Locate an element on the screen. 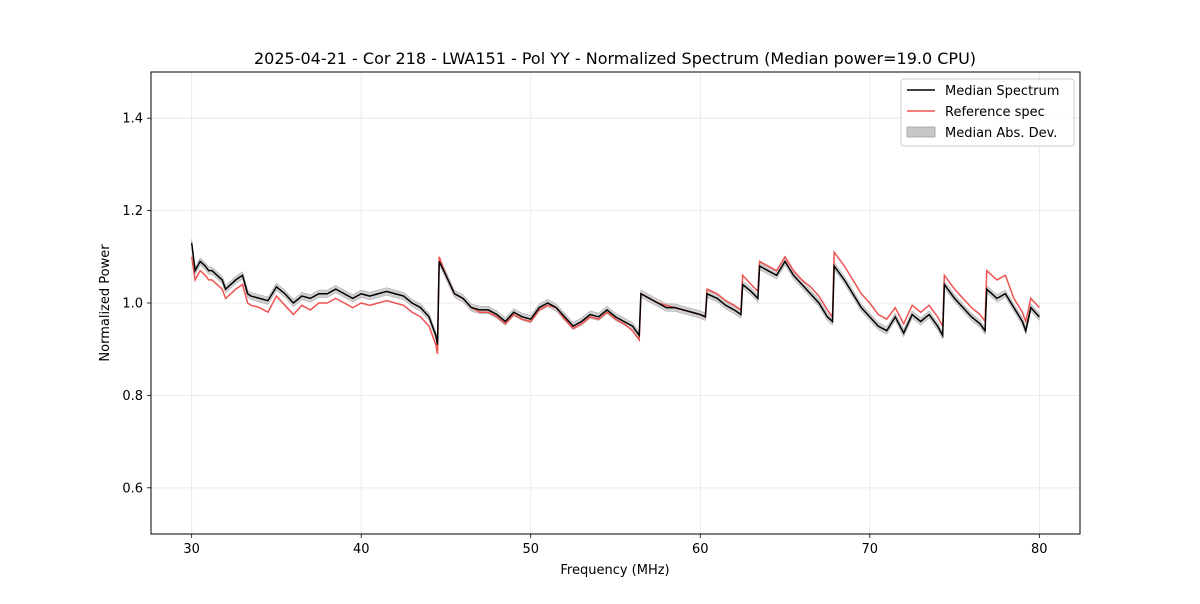 This screenshot has width=1200, height=604. y-tick-label: 1.0 is located at coordinates (132, 304).